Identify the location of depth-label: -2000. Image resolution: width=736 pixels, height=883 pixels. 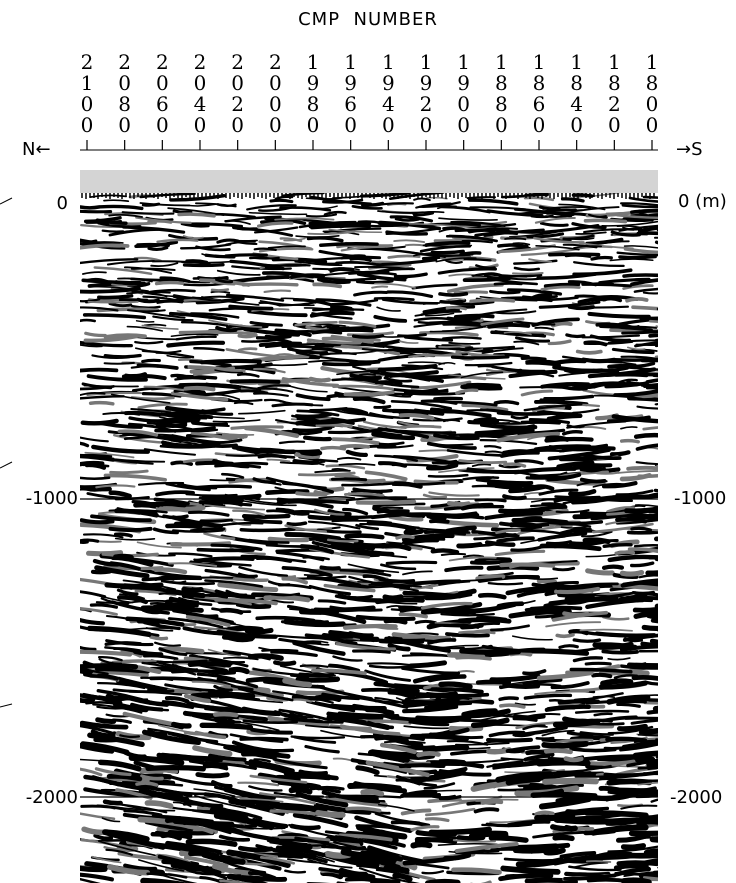
(51, 797).